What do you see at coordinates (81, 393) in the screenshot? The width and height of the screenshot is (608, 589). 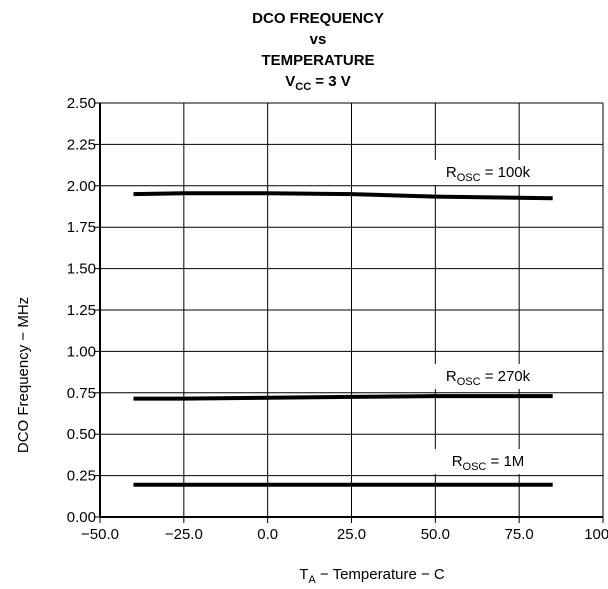 I see `y-tick-label-3: 0.75` at bounding box center [81, 393].